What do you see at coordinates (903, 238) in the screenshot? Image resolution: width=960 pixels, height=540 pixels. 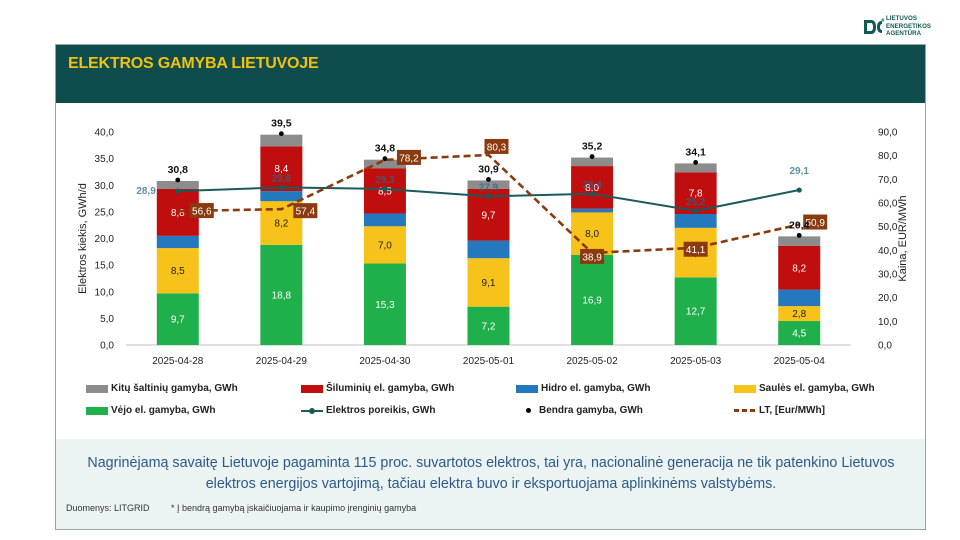 I see `y-right-axis-title: Kaina, EUR/MWh` at bounding box center [903, 238].